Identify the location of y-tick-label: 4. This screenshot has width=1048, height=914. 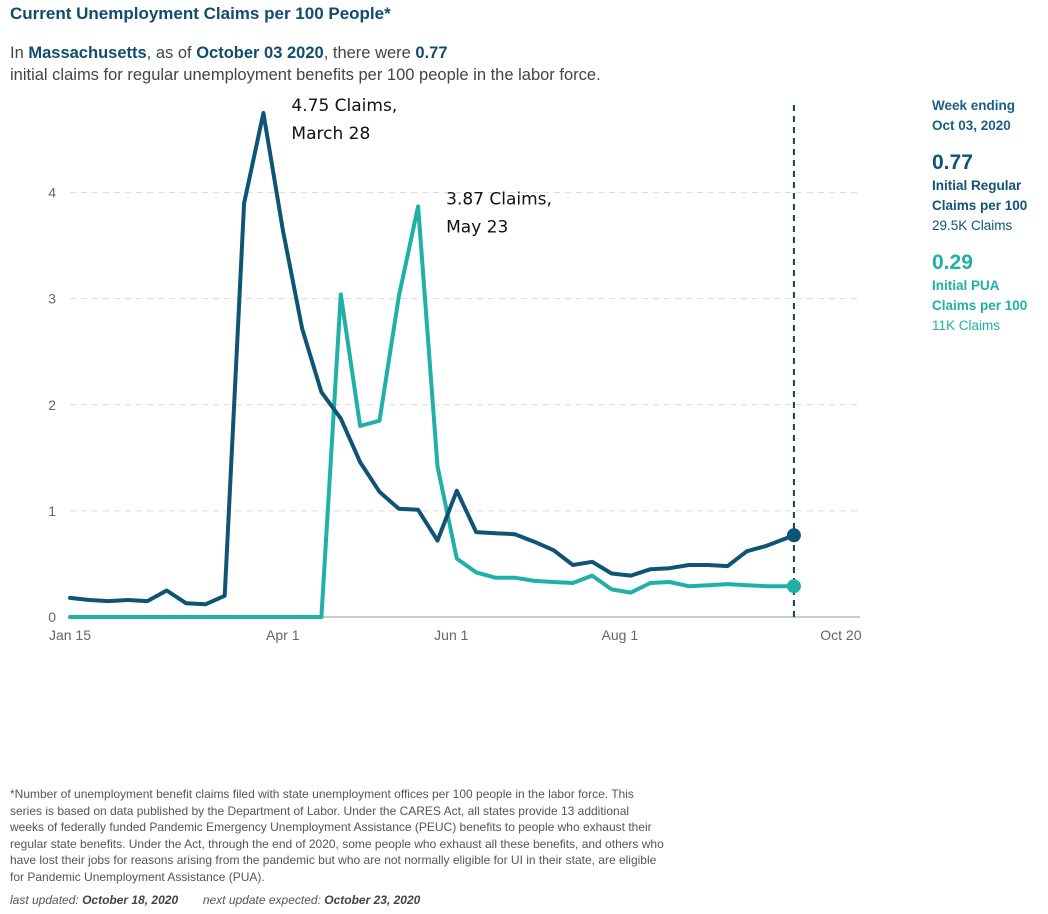
(52, 193).